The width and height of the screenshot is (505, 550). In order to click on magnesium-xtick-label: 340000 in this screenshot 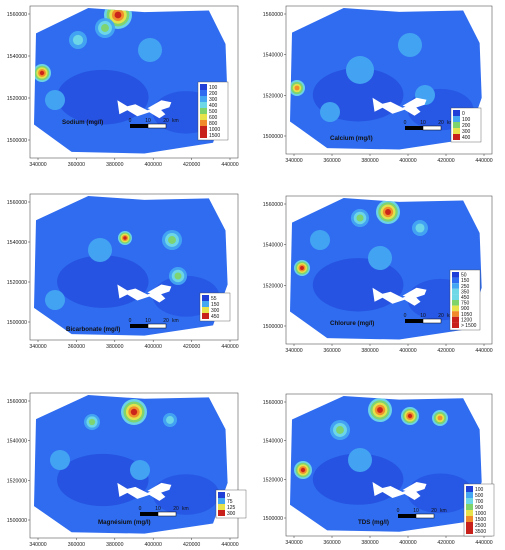, I will do `click(37, 545)`.